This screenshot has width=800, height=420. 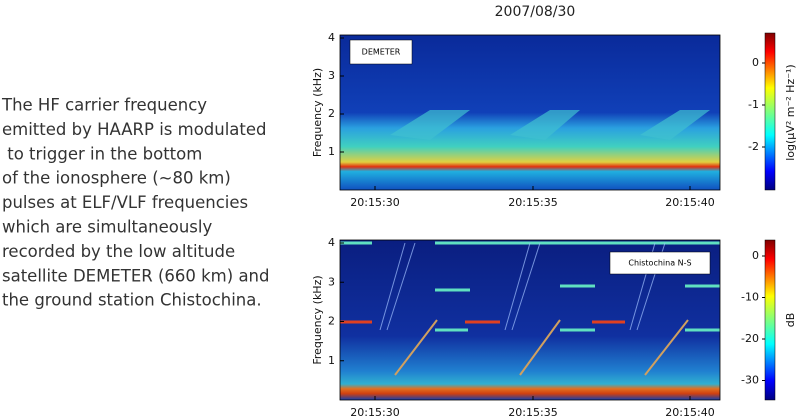 I want to click on panel-label: DEMETER, so click(x=381, y=52).